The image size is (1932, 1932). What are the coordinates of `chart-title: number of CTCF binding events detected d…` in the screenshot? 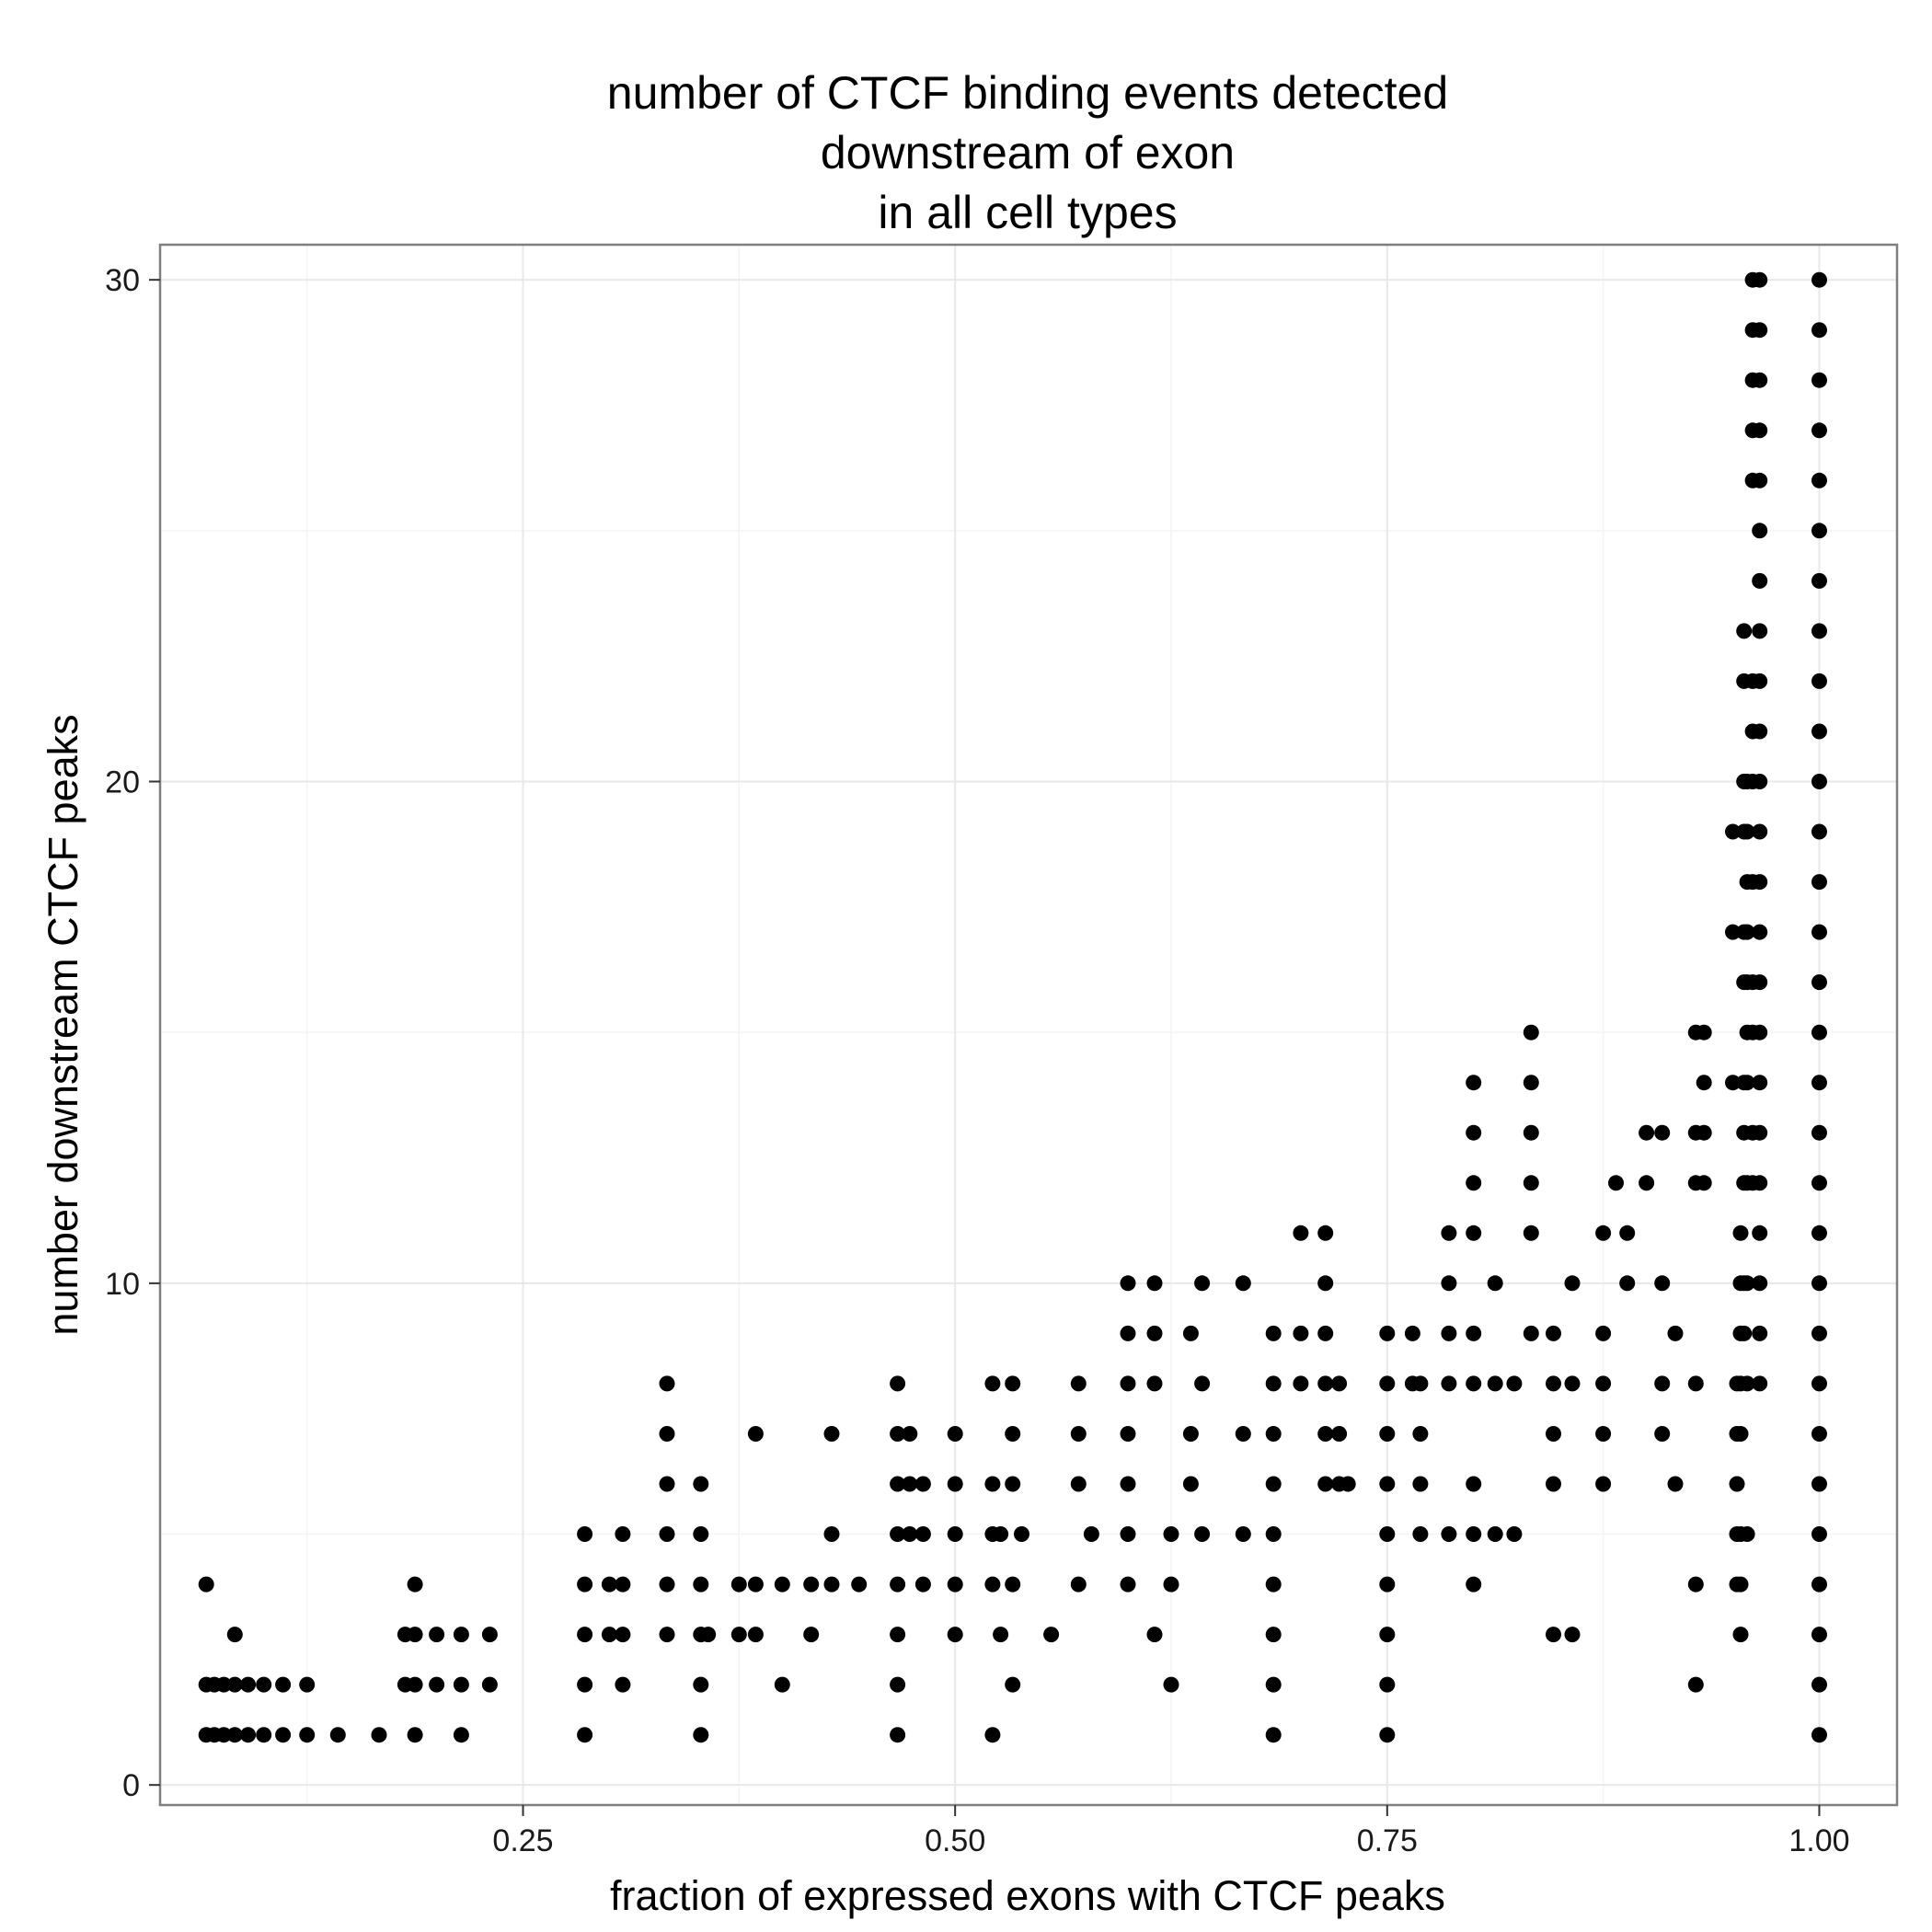 It's located at (1027, 152).